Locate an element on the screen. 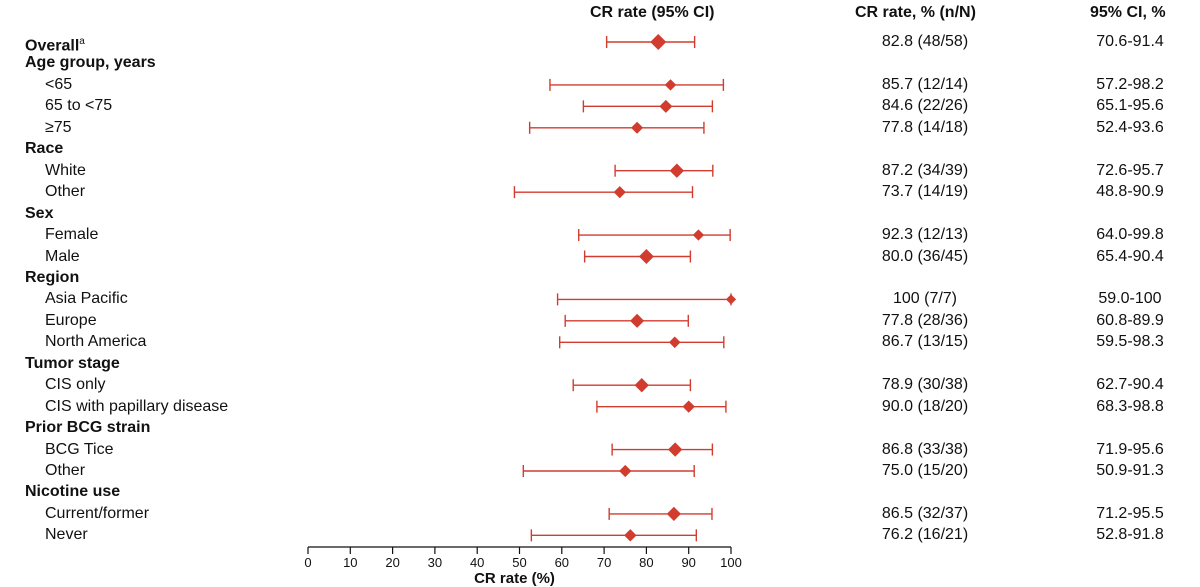 The width and height of the screenshot is (1200, 587). rate-value: 86.8 (33/38) is located at coordinates (925, 449).